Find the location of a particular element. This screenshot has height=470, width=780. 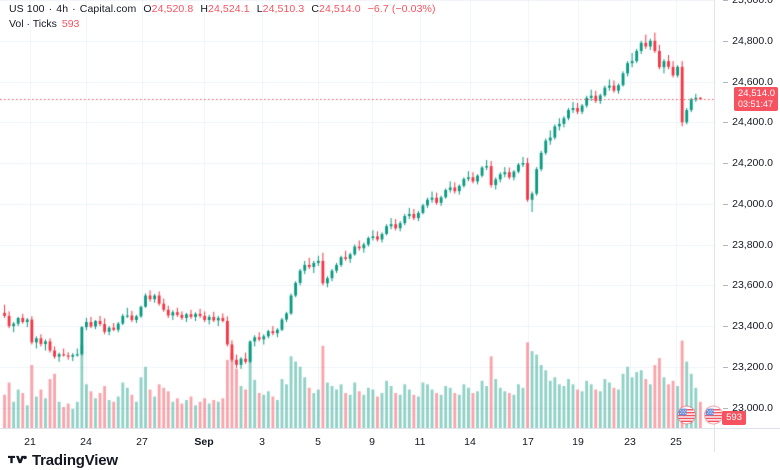

axis-corner is located at coordinates (747, 440).